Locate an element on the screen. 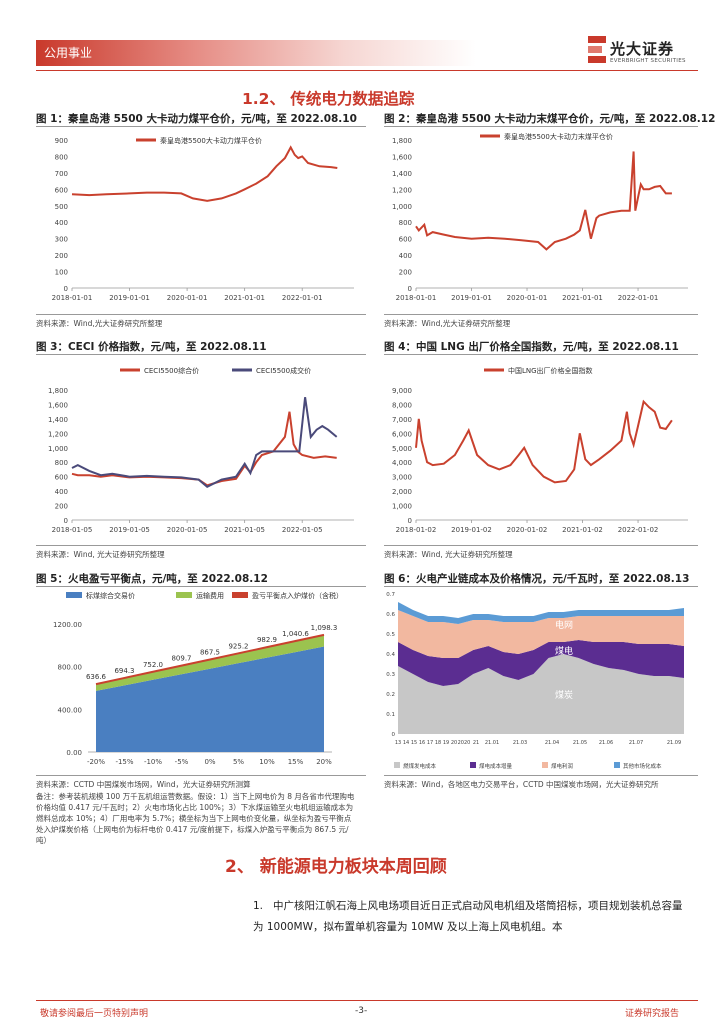 Image resolution: width=724 pixels, height=1024 pixels. fig4-bottom-rule is located at coordinates (541, 545).